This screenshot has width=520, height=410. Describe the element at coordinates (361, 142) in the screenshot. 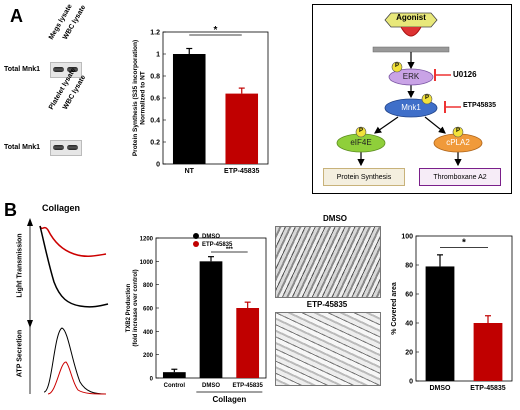

I see `eif4e-label: eIF4E` at that location.